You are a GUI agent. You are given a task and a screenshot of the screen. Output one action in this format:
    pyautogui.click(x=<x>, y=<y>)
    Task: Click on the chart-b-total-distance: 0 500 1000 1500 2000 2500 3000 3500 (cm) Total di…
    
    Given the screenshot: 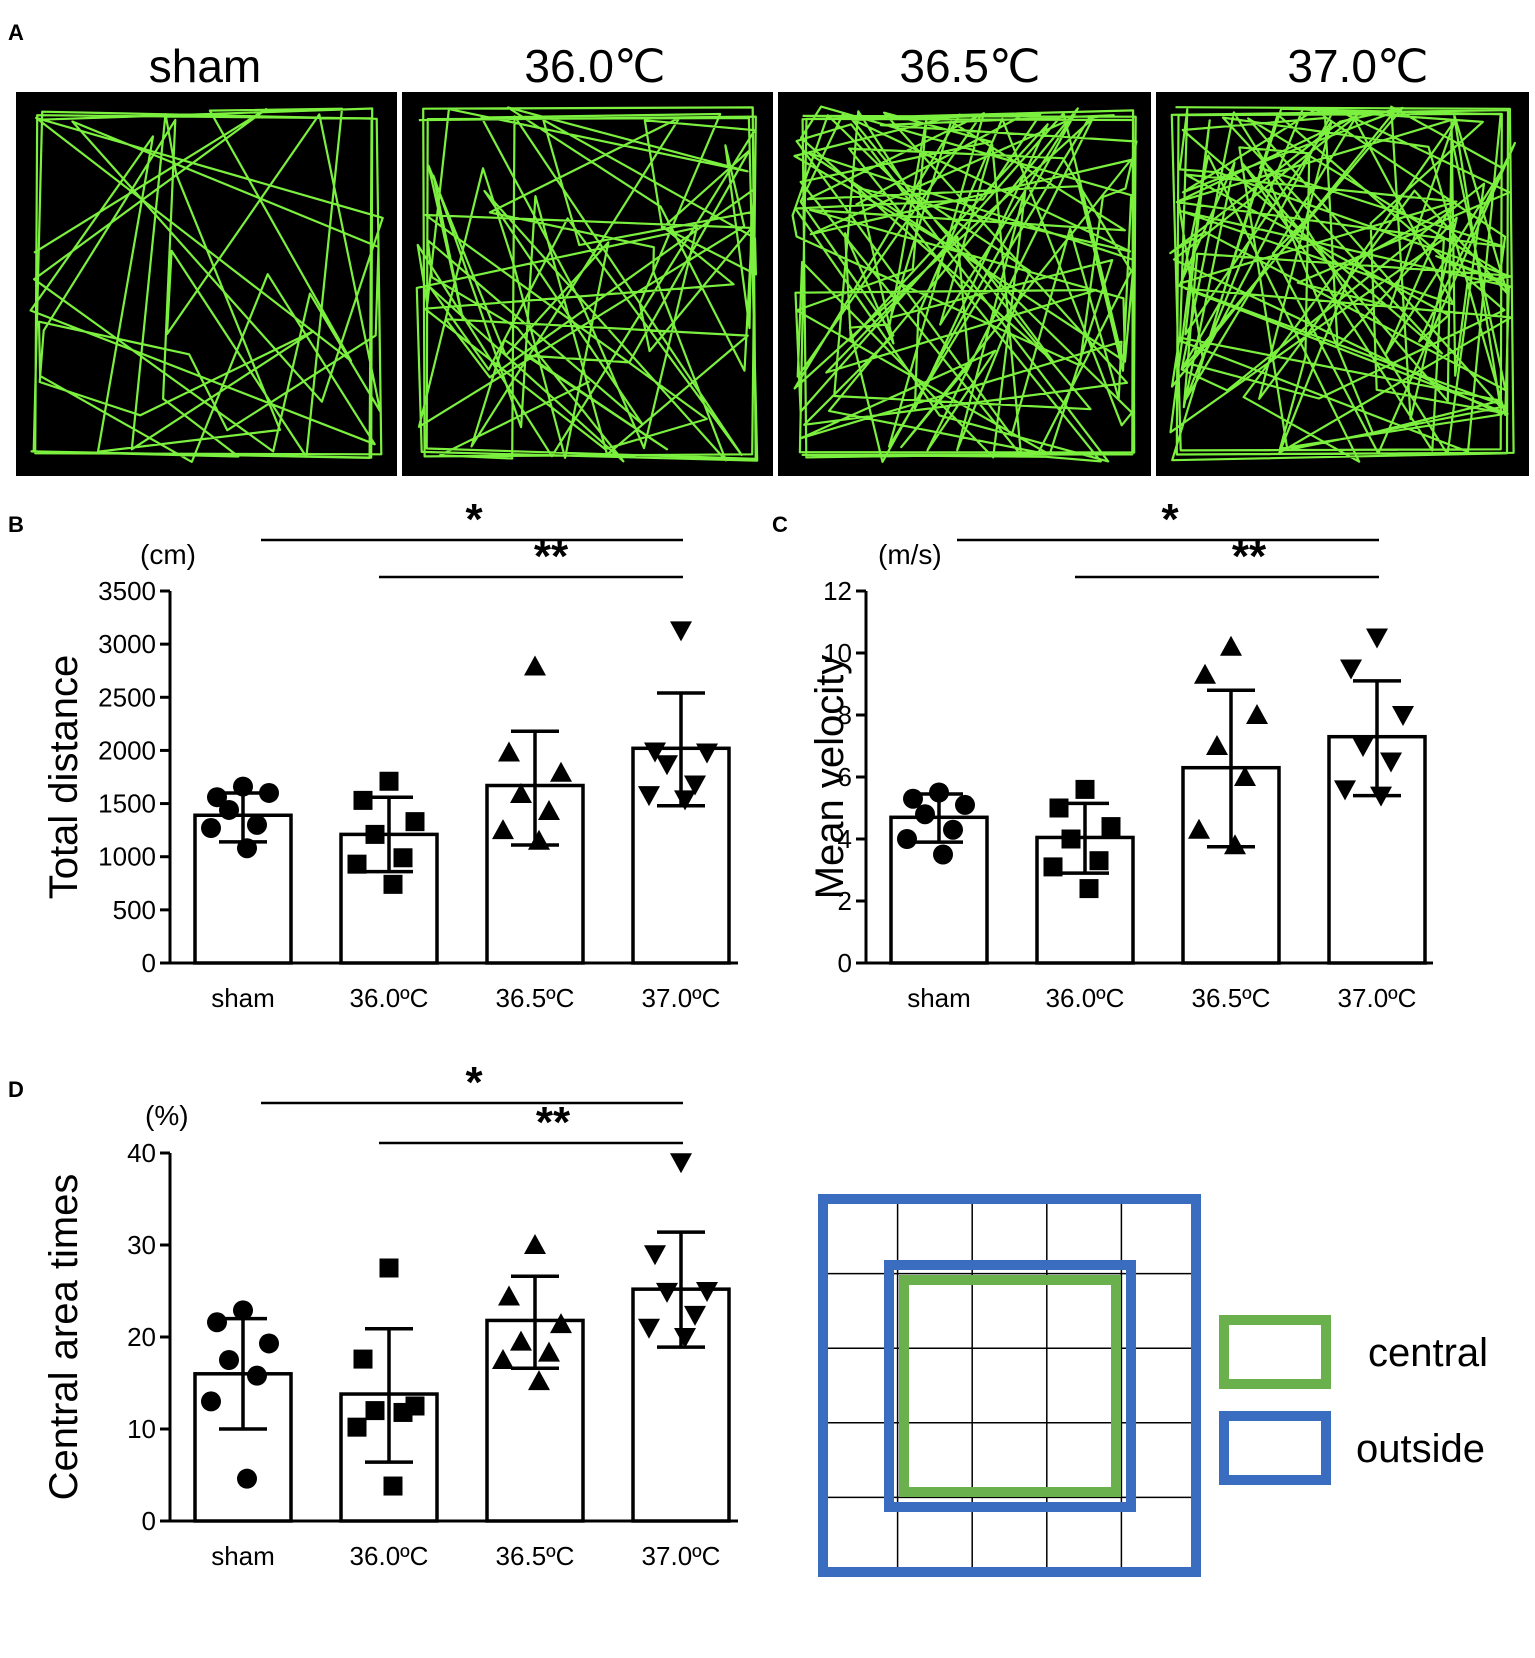 What is the action you would take?
    pyautogui.click(x=390, y=754)
    